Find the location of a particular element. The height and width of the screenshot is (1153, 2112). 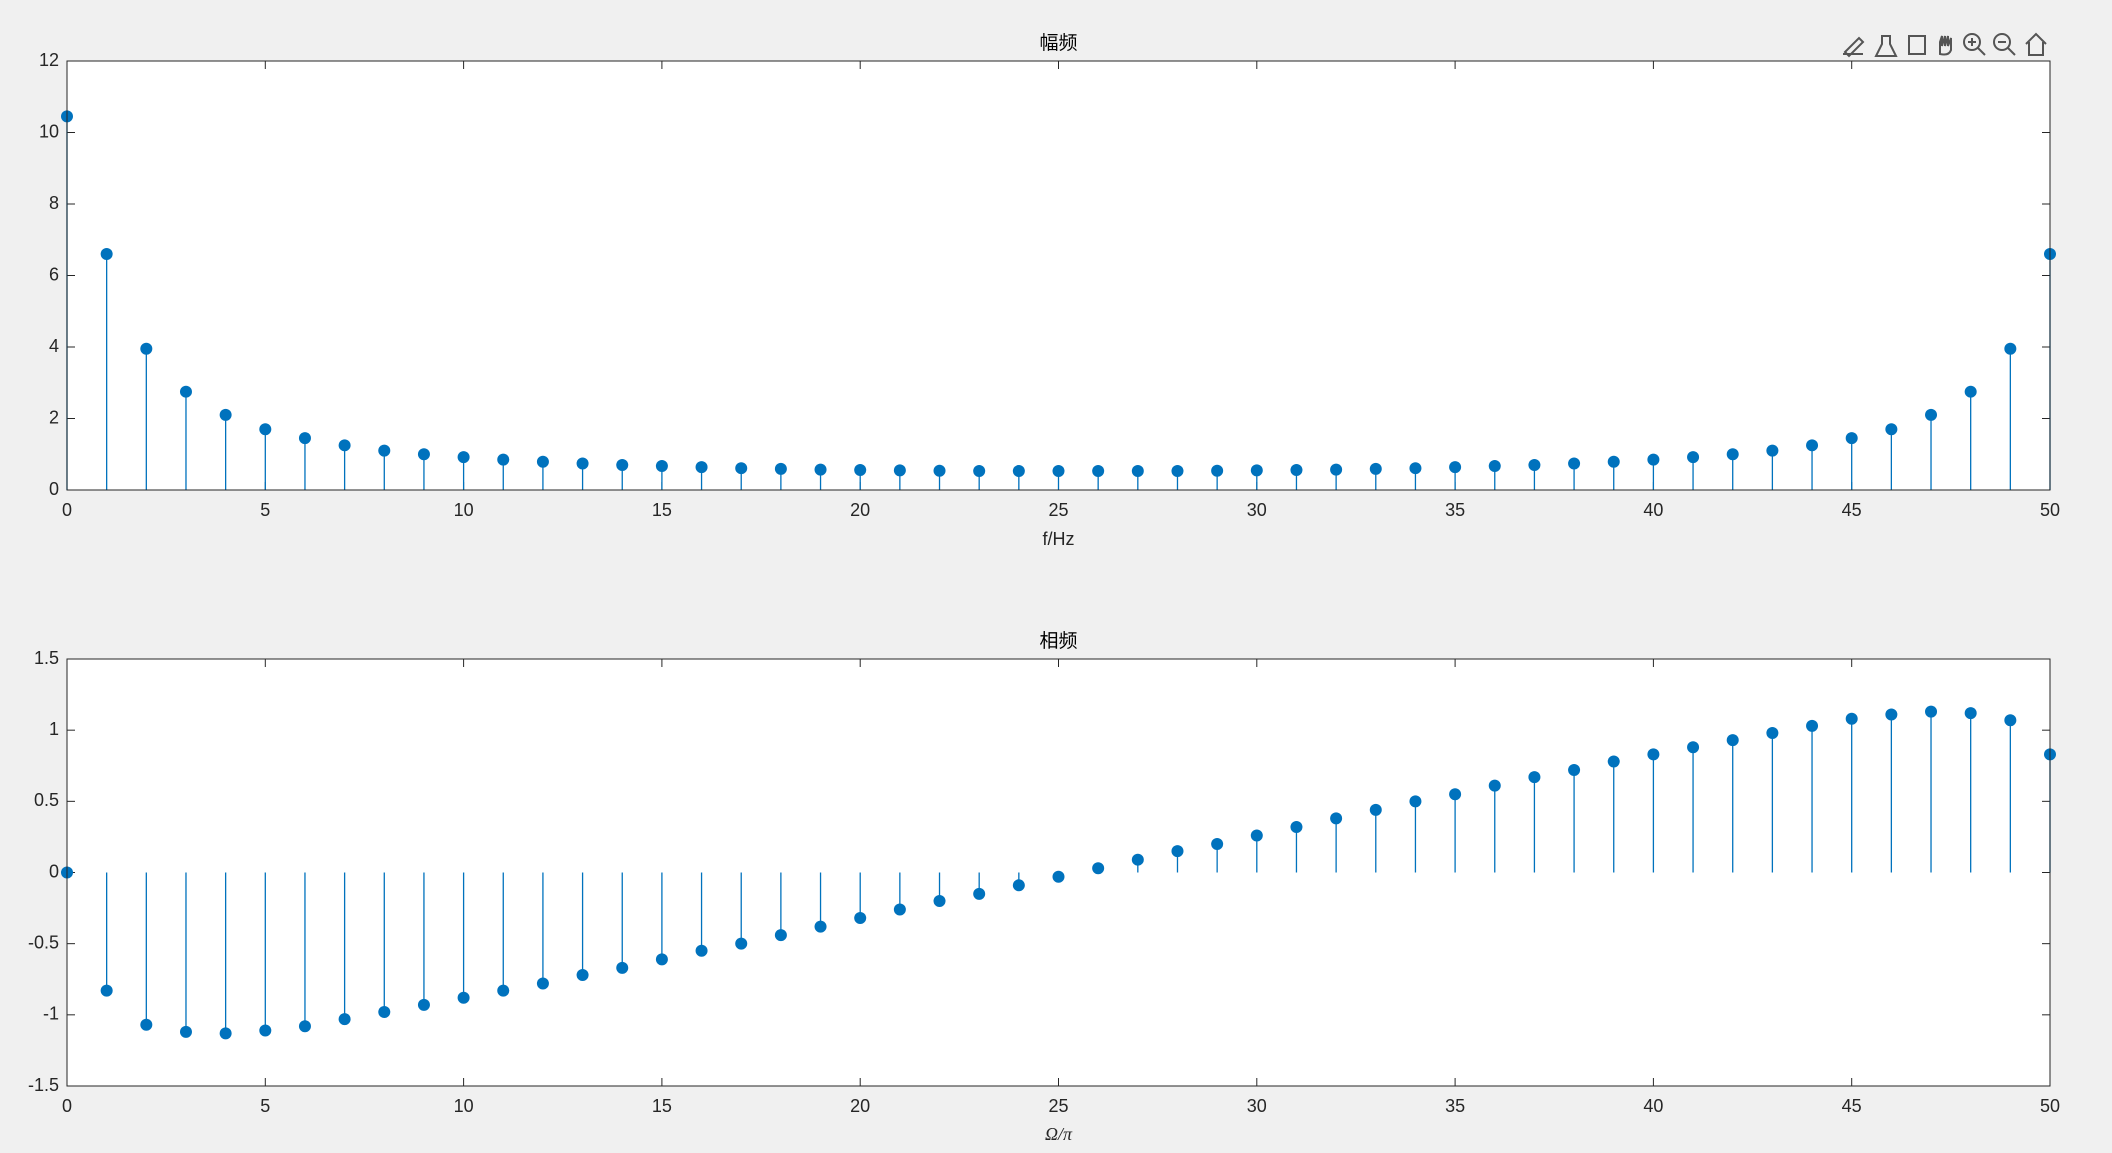

x-axis-label: Ω/π is located at coordinates (1059, 1134).